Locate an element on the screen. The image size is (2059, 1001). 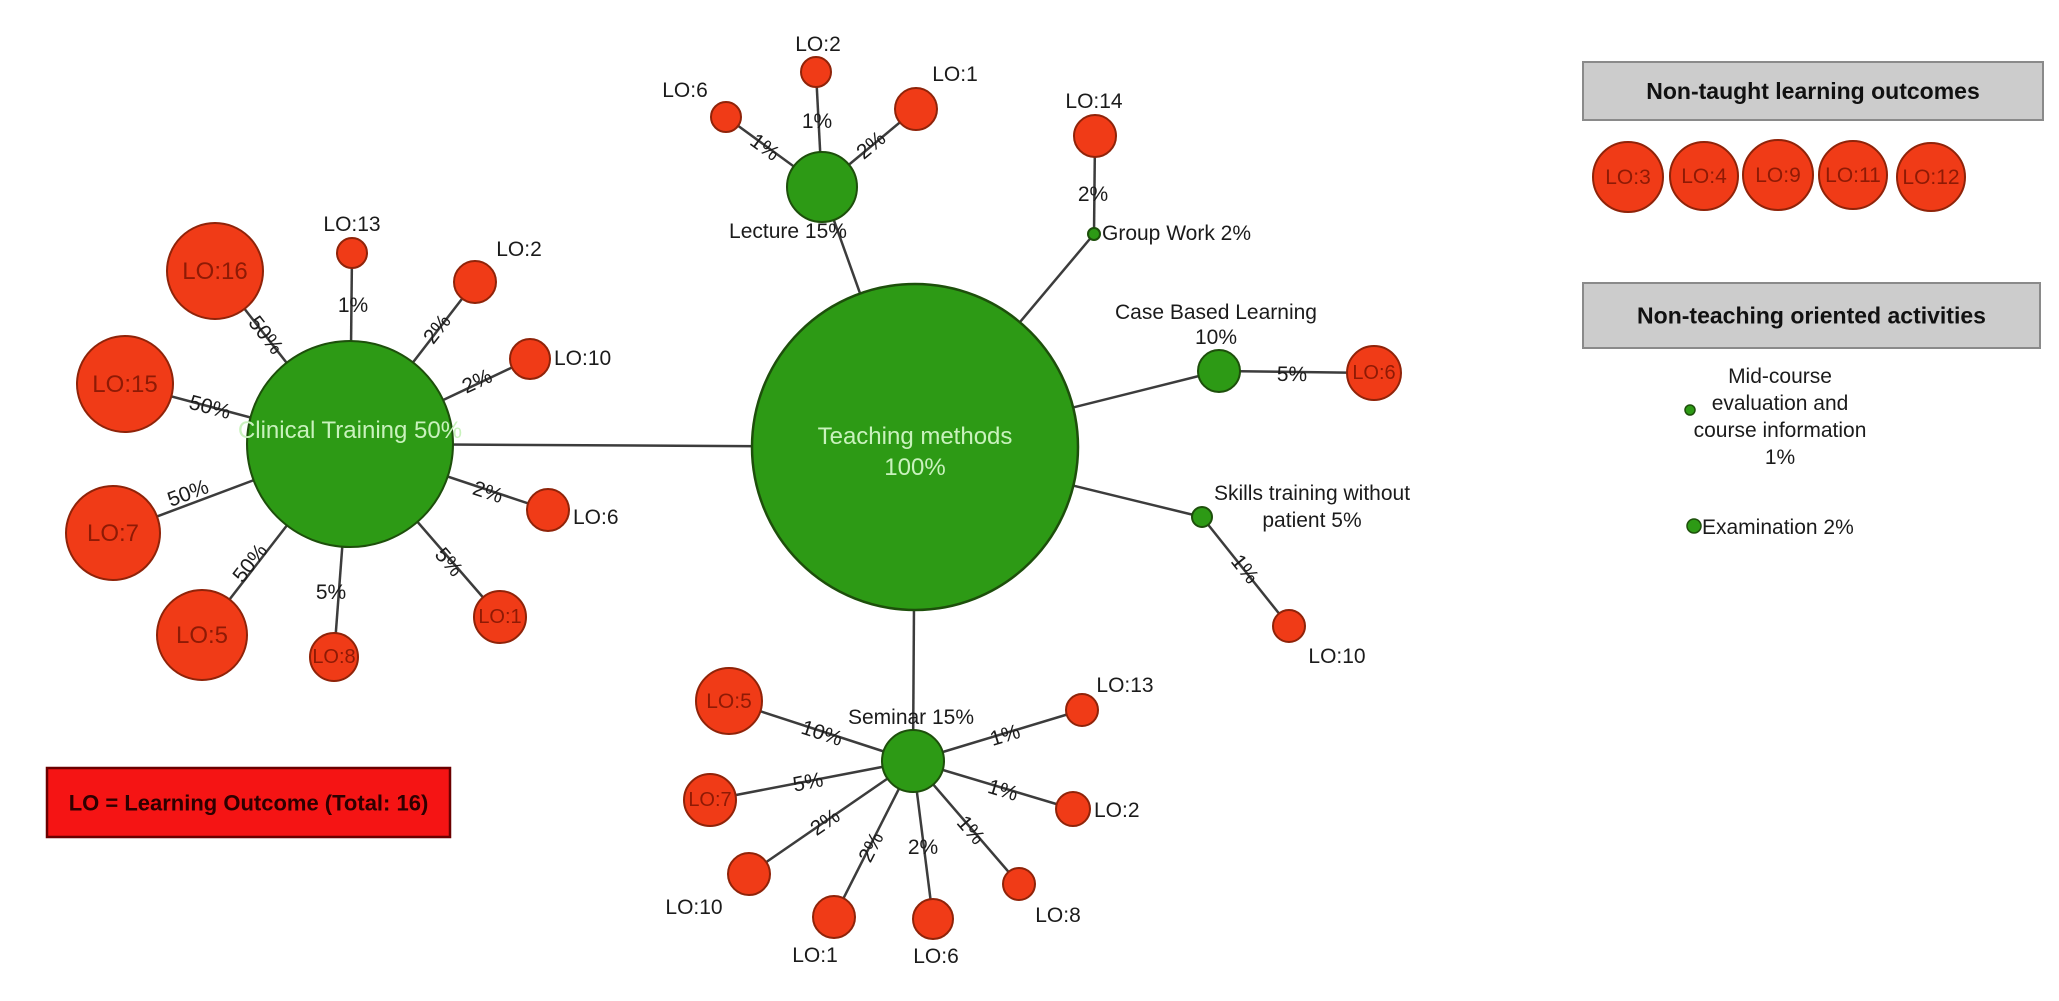
pct-clinical-training-lo1: 5% is located at coordinates (448, 562).